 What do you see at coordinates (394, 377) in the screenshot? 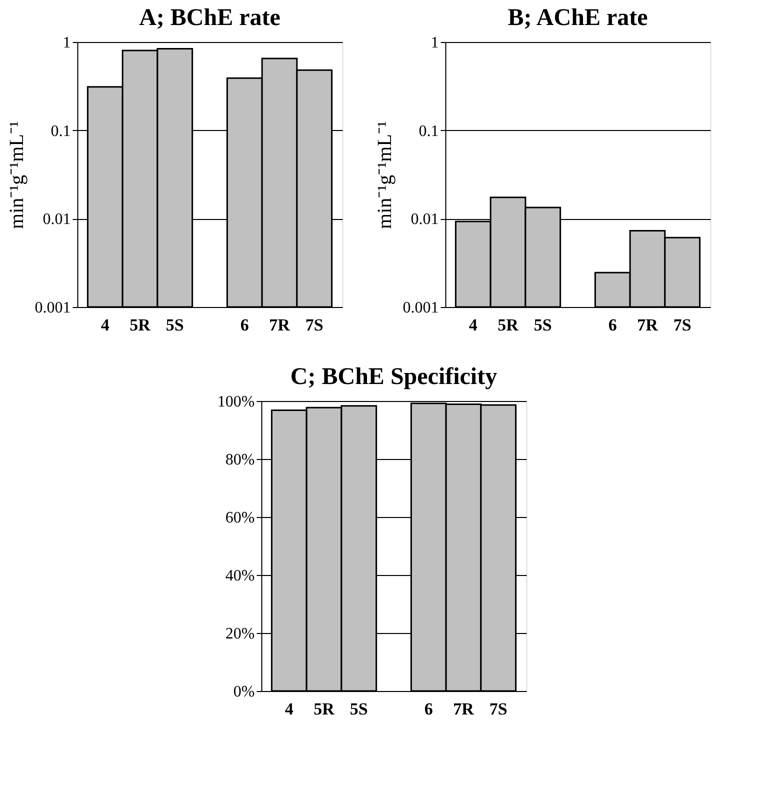
I see `chart-title: C; BChE Specificity` at bounding box center [394, 377].